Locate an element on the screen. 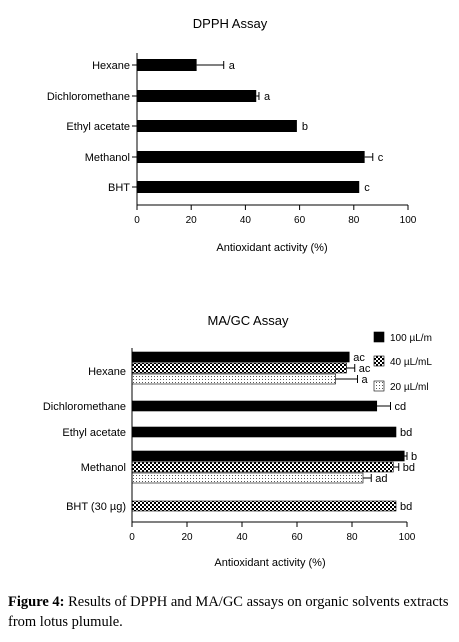 This screenshot has width=459, height=642. magc-x-tick-label: 60 is located at coordinates (297, 537).